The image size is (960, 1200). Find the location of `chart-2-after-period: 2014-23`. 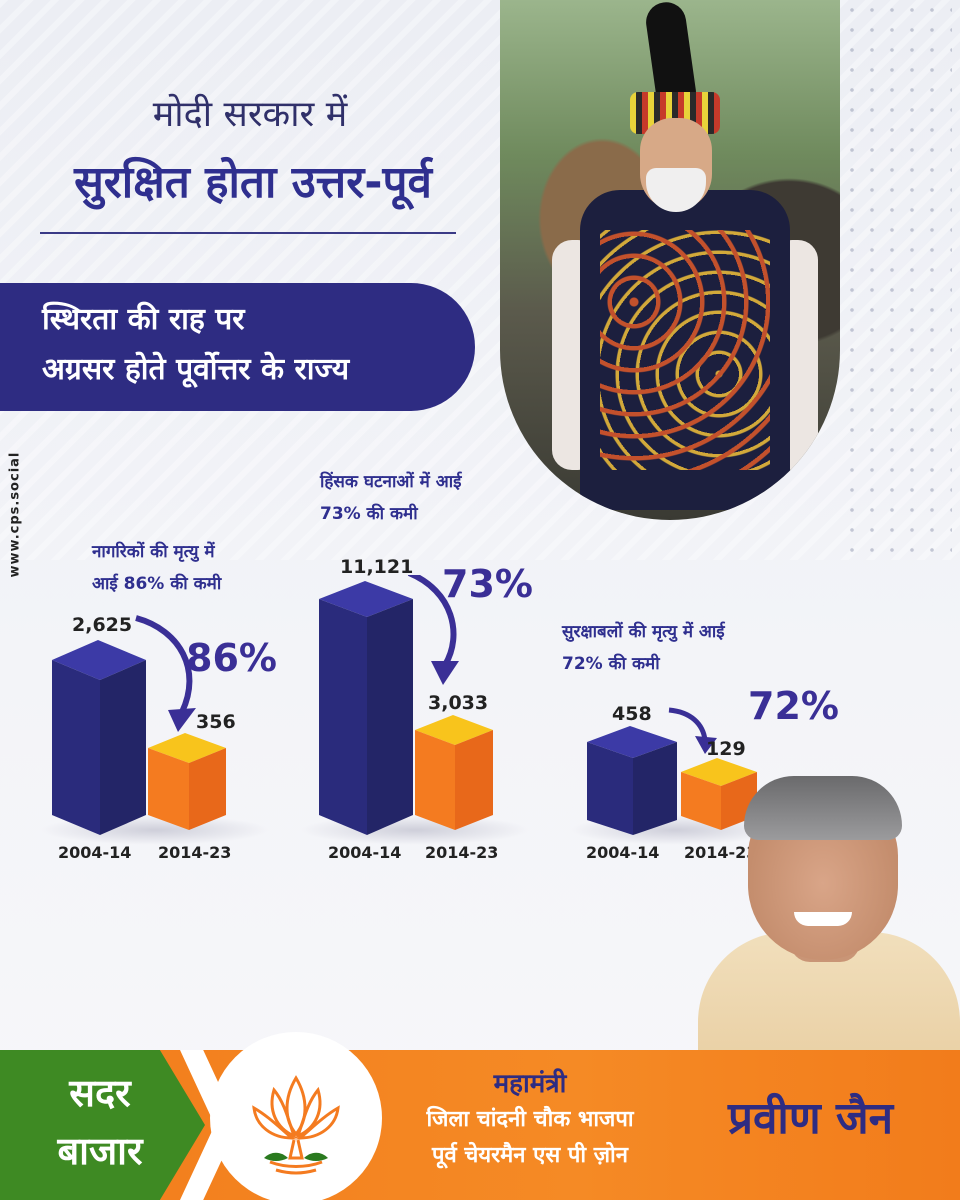

chart-2-after-period: 2014-23 is located at coordinates (462, 852).